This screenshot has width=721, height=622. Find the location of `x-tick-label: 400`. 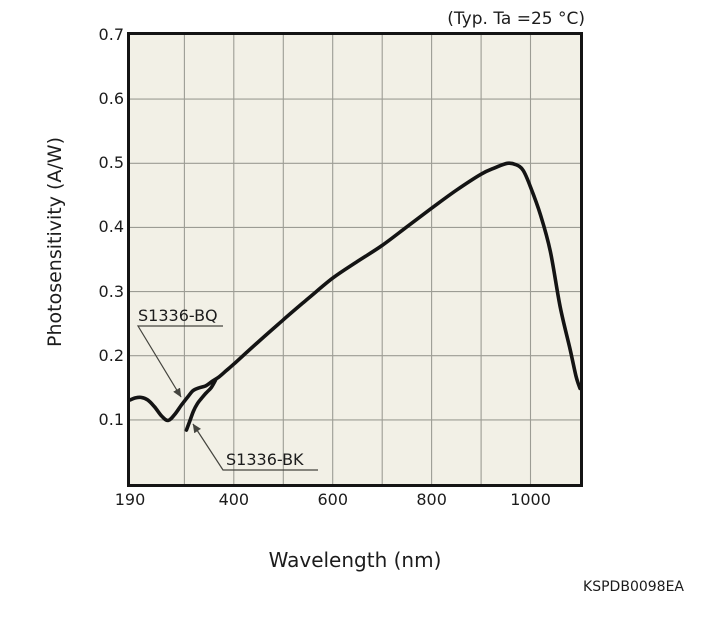

x-tick-label: 400 is located at coordinates (234, 499).